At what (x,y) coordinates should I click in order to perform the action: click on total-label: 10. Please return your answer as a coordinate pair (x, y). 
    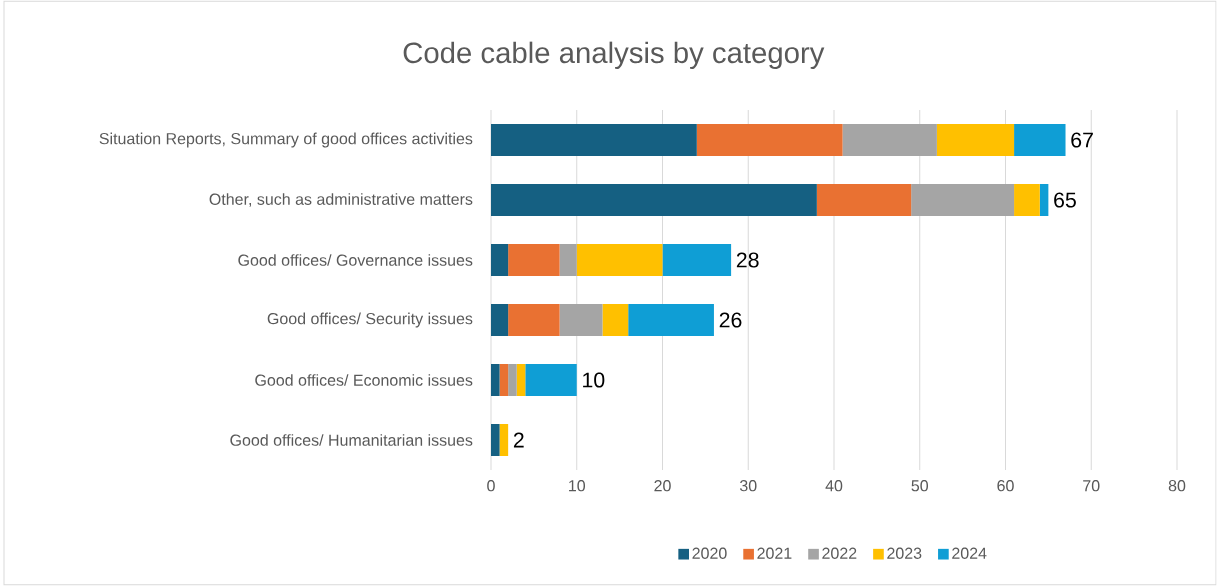
    Looking at the image, I should click on (594, 380).